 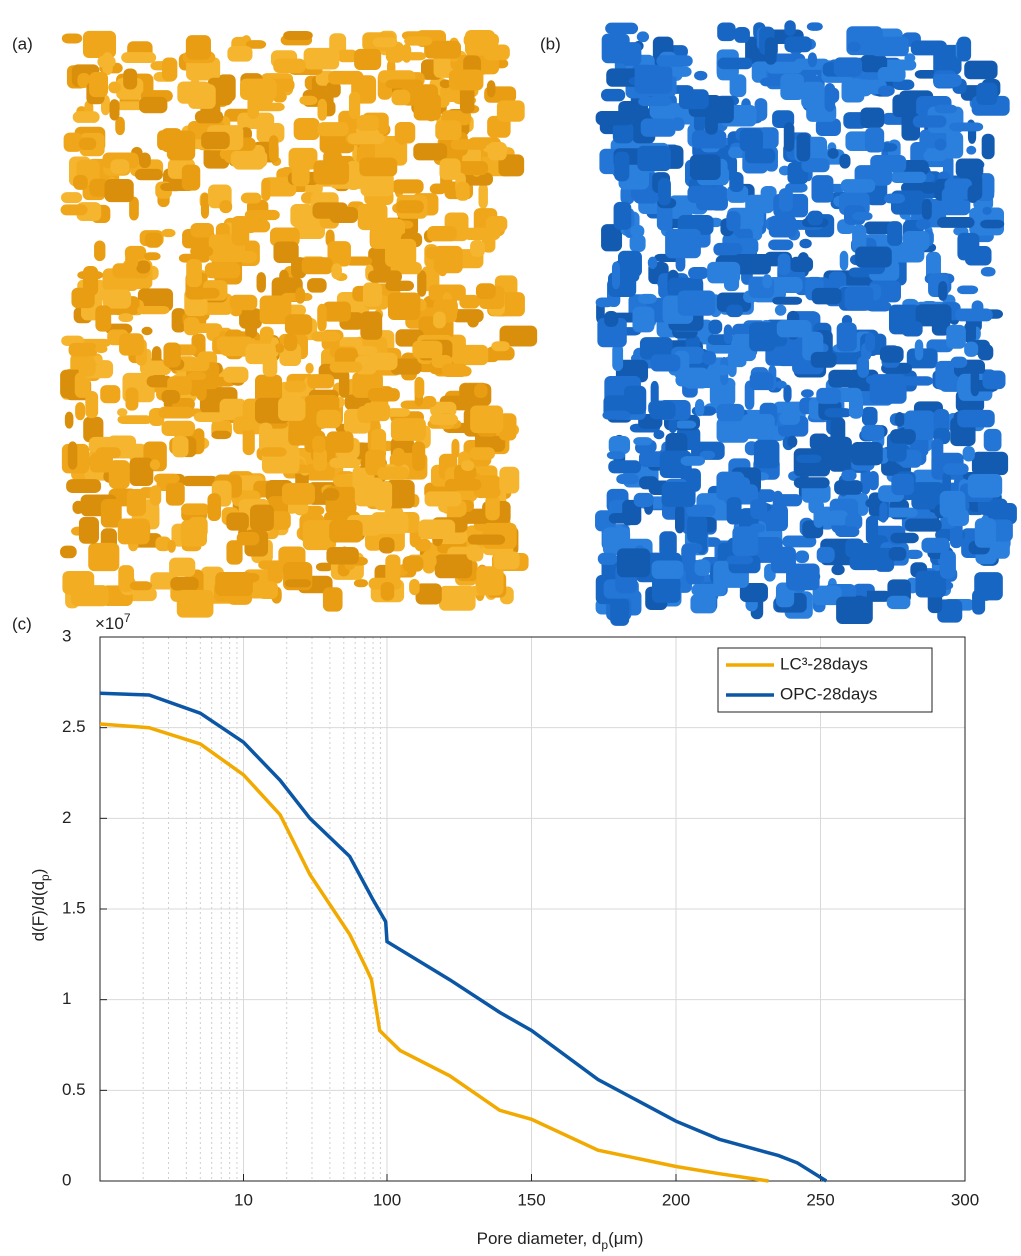 I want to click on x-tick-label: 200, so click(x=676, y=1199).